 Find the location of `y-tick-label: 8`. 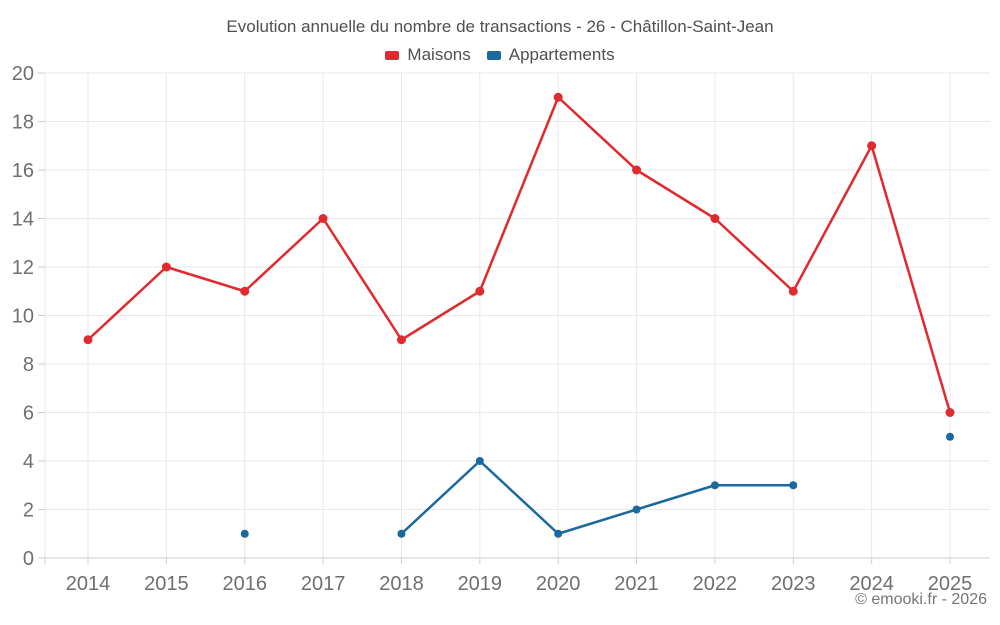

y-tick-label: 8 is located at coordinates (28, 365).